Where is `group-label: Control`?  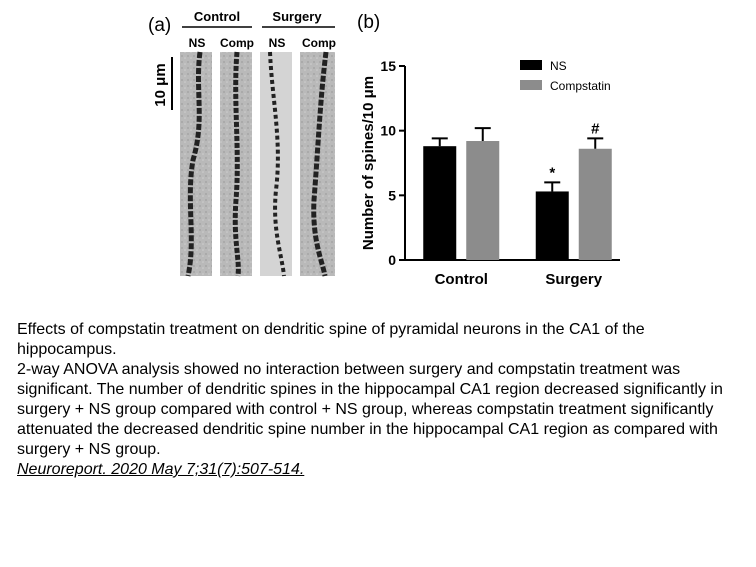 group-label: Control is located at coordinates (217, 16).